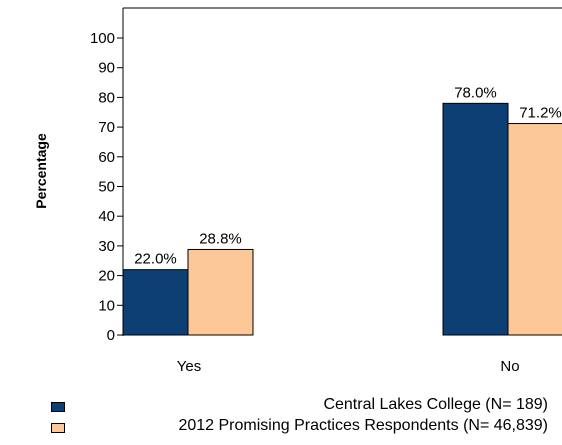 Image resolution: width=562 pixels, height=445 pixels. What do you see at coordinates (106, 276) in the screenshot?
I see `y-tick-label: 20` at bounding box center [106, 276].